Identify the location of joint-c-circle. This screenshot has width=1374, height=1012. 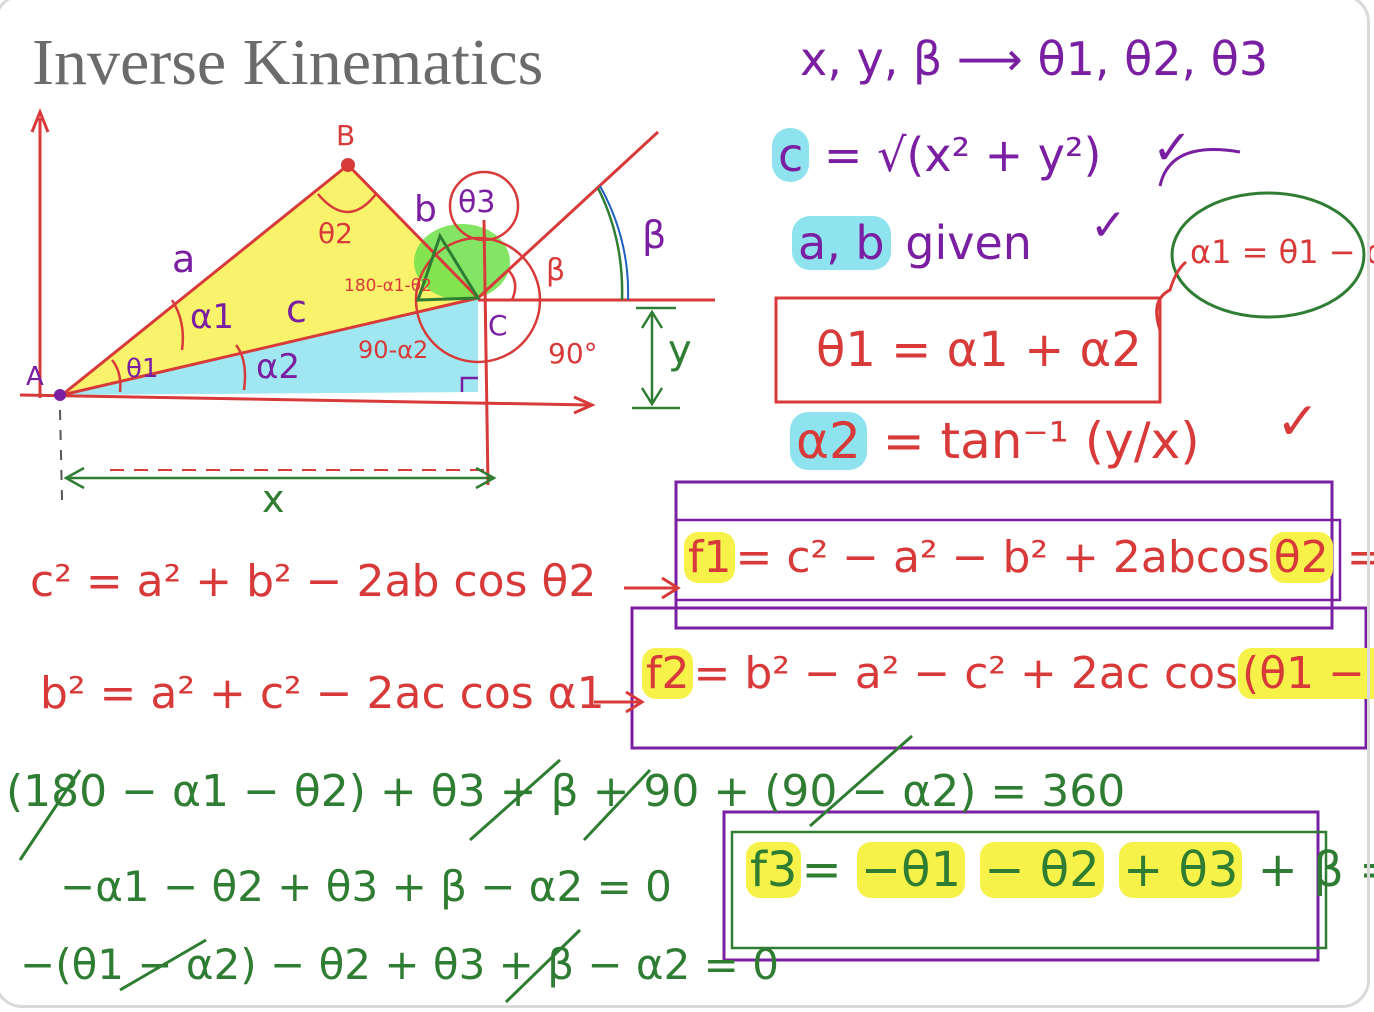
(478, 300).